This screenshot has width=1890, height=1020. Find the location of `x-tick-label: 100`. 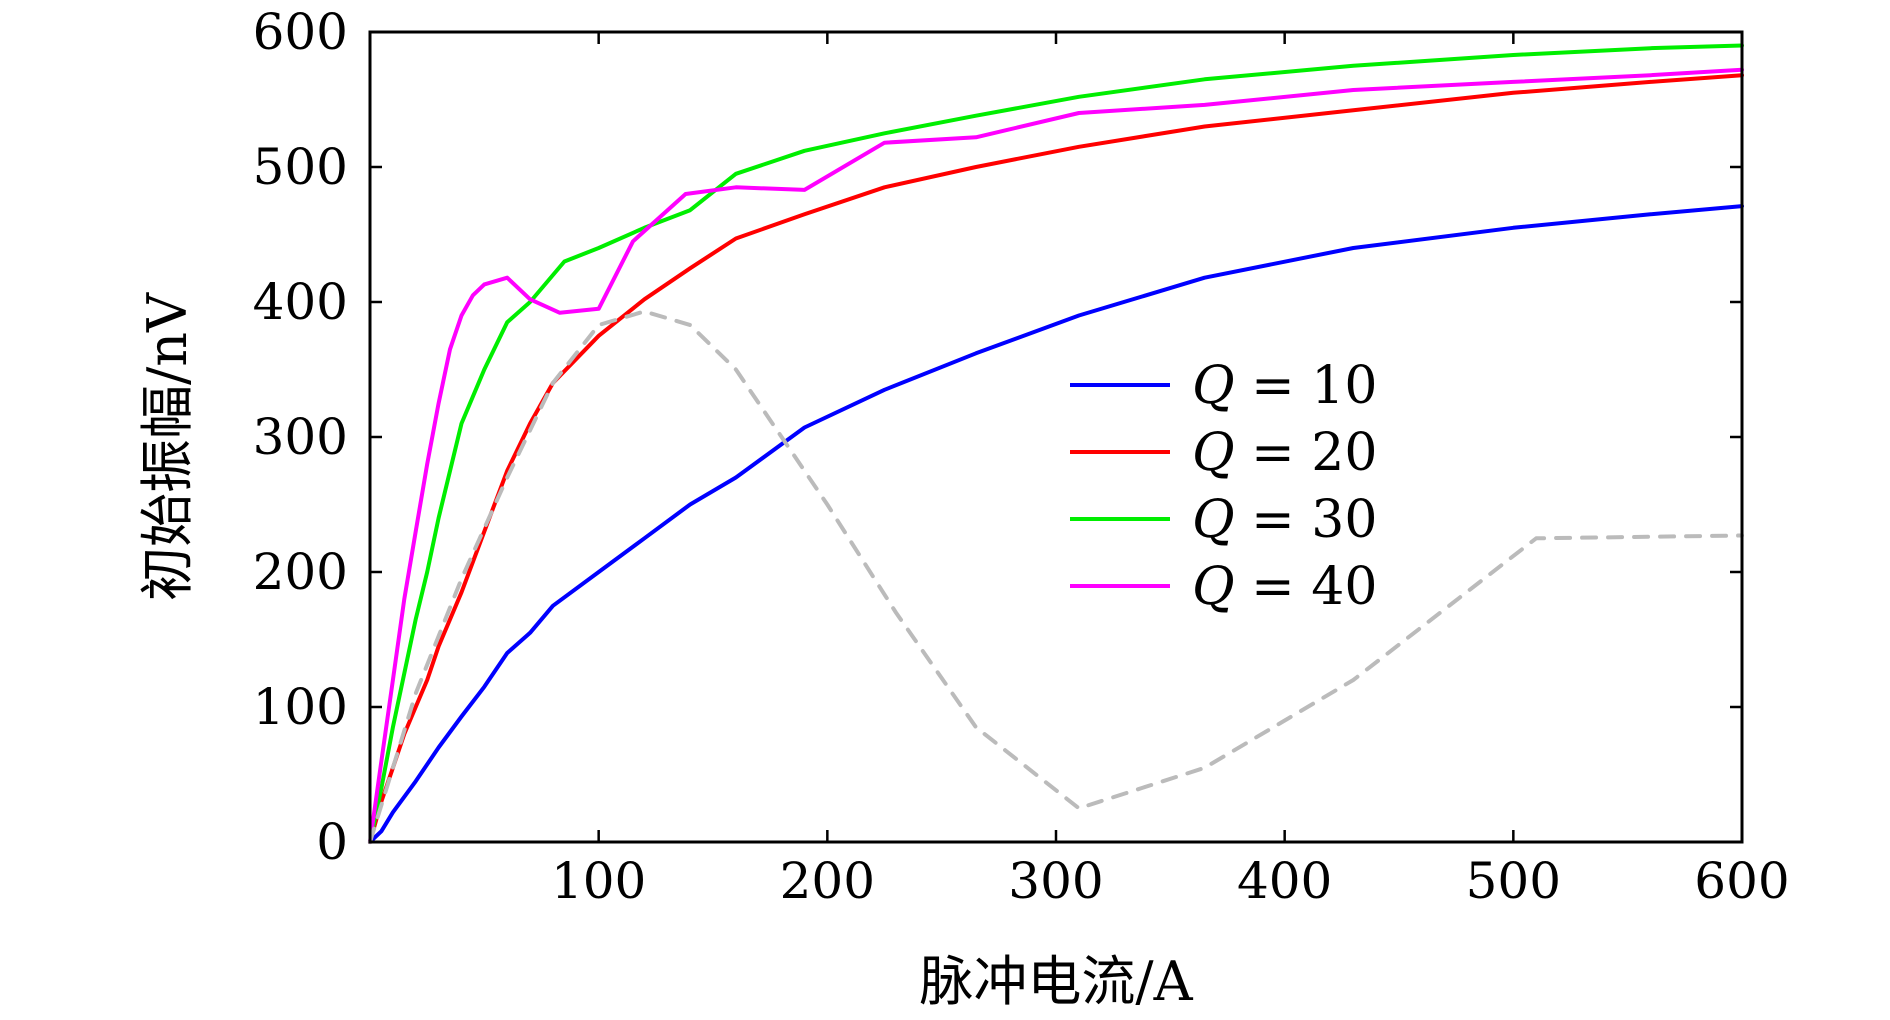

x-tick-label: 100 is located at coordinates (598, 881).